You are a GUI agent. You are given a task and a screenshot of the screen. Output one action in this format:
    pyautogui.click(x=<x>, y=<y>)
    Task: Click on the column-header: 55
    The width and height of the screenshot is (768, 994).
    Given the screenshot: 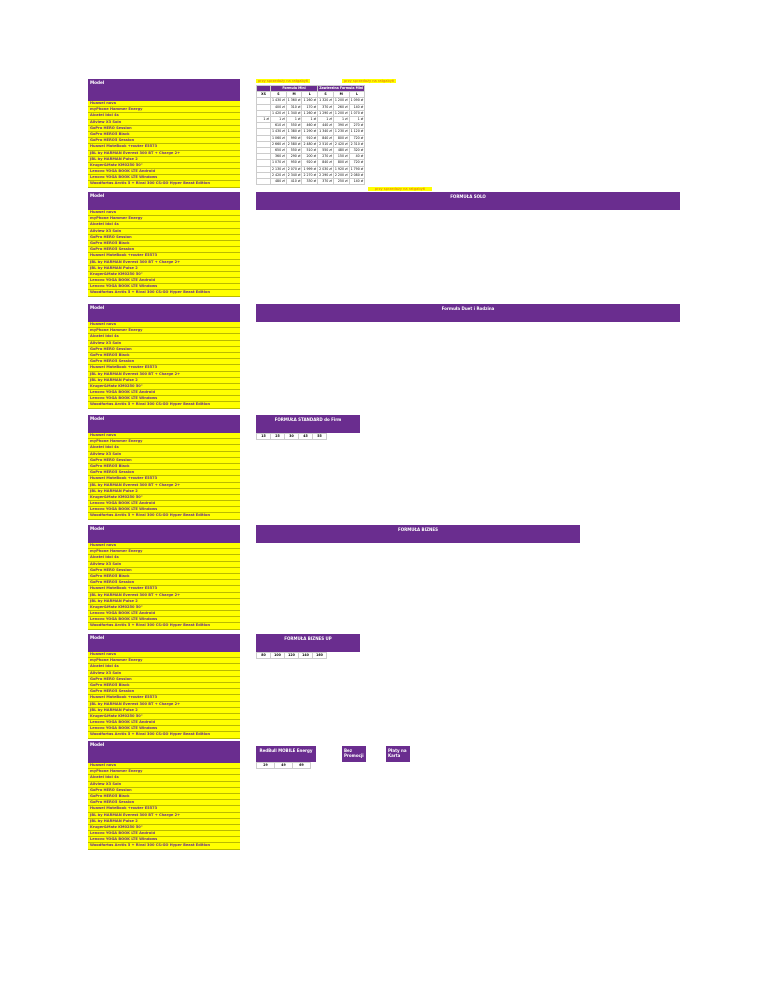 What is the action you would take?
    pyautogui.click(x=319, y=436)
    